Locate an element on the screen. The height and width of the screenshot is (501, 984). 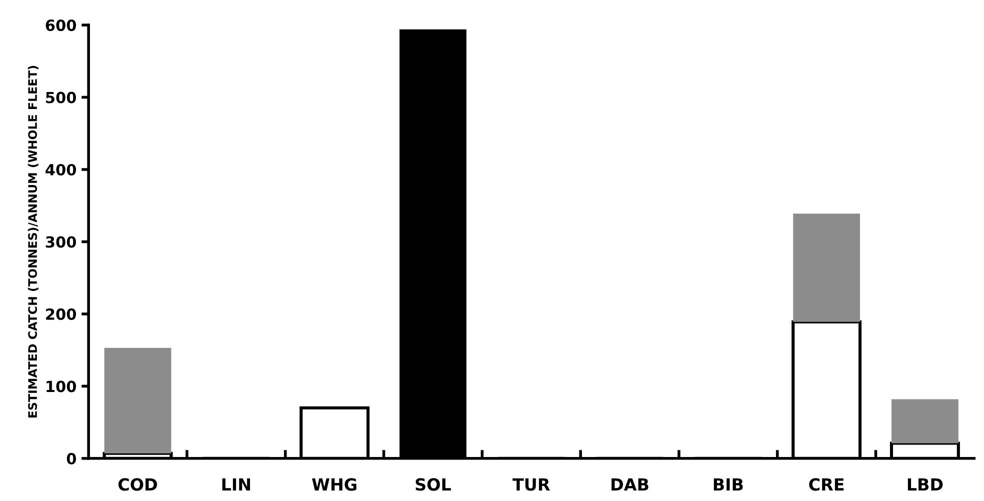
x-tick-label: BIB is located at coordinates (728, 484).